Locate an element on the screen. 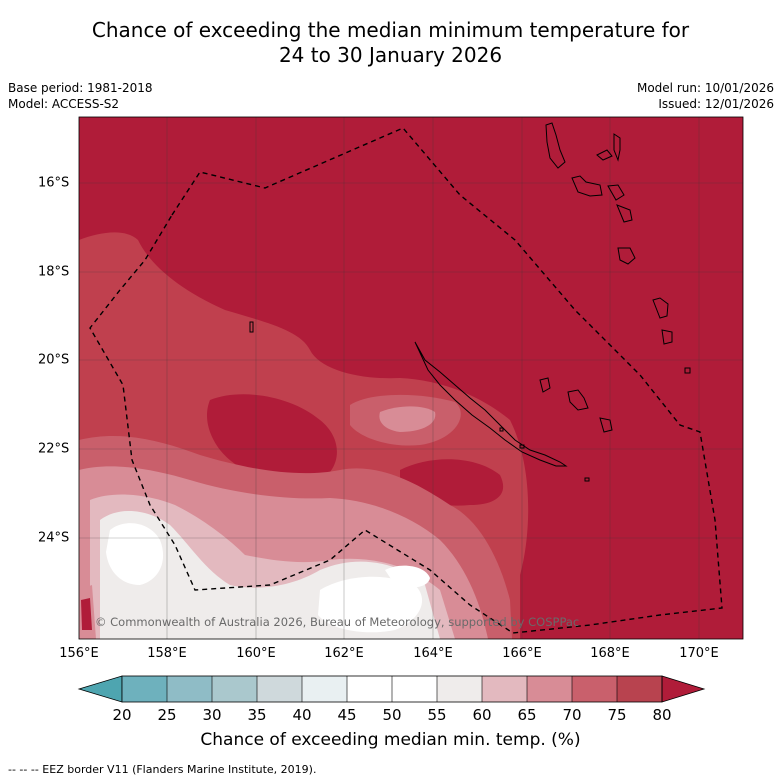 The height and width of the screenshot is (781, 781). field-65-patch is located at coordinates (407, 419).